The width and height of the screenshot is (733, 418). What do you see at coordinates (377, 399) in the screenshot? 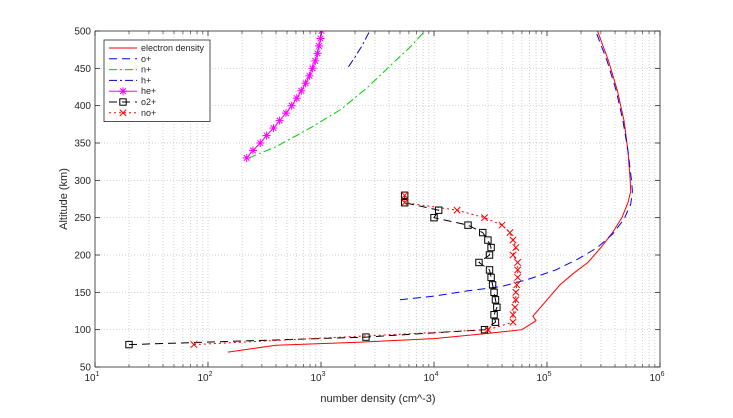
I see `x-axis-title: number density (cm^-3)` at bounding box center [377, 399].